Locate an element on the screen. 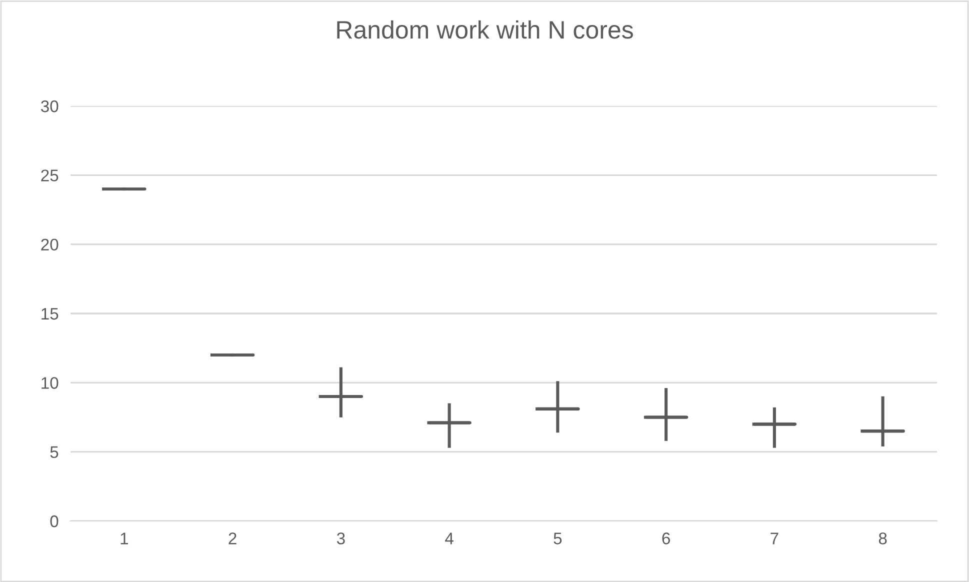 The width and height of the screenshot is (969, 582). y-tick-label: 30 is located at coordinates (49, 106).